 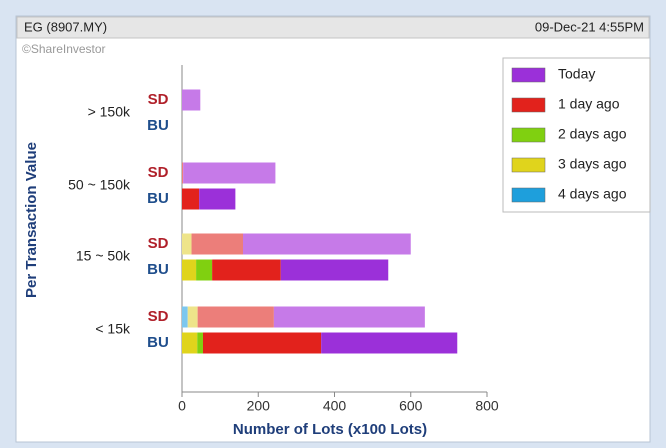 I want to click on x-tick-label: 400, so click(x=335, y=406).